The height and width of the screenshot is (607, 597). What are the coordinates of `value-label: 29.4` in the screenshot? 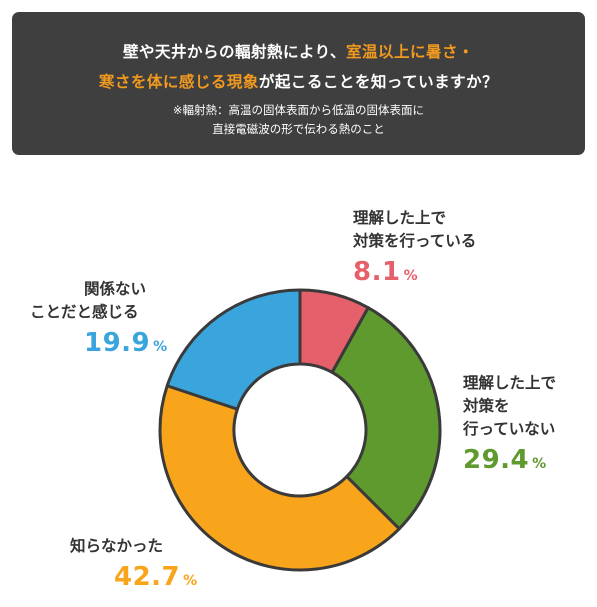 It's located at (496, 460).